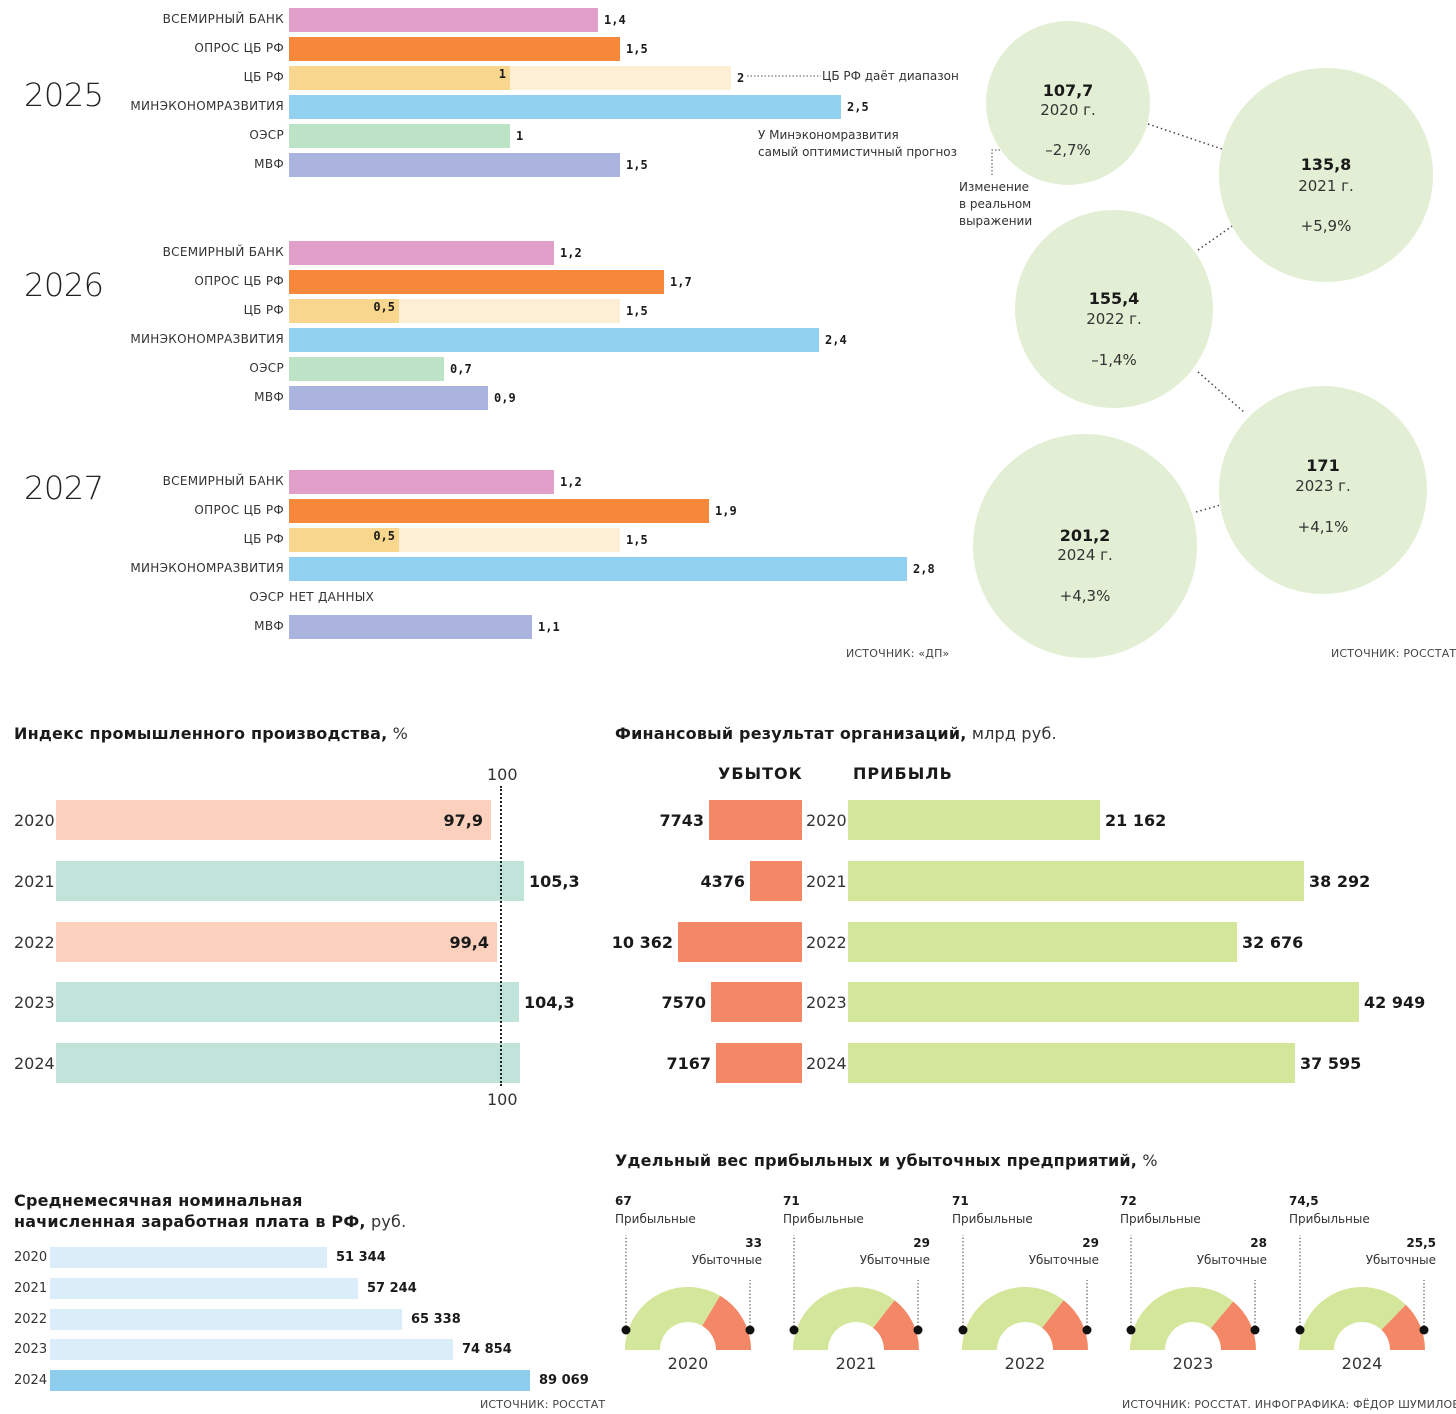  Describe the element at coordinates (1231, 1260) in the screenshot. I see `loss-share-label-2023: Убыточные` at that location.